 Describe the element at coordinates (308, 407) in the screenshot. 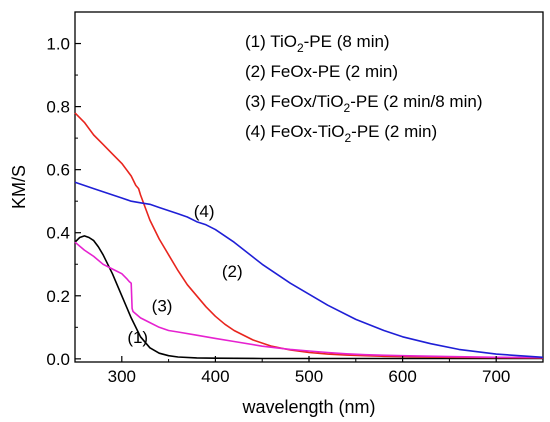

I see `x-axis-label: wavelength (nm)` at that location.